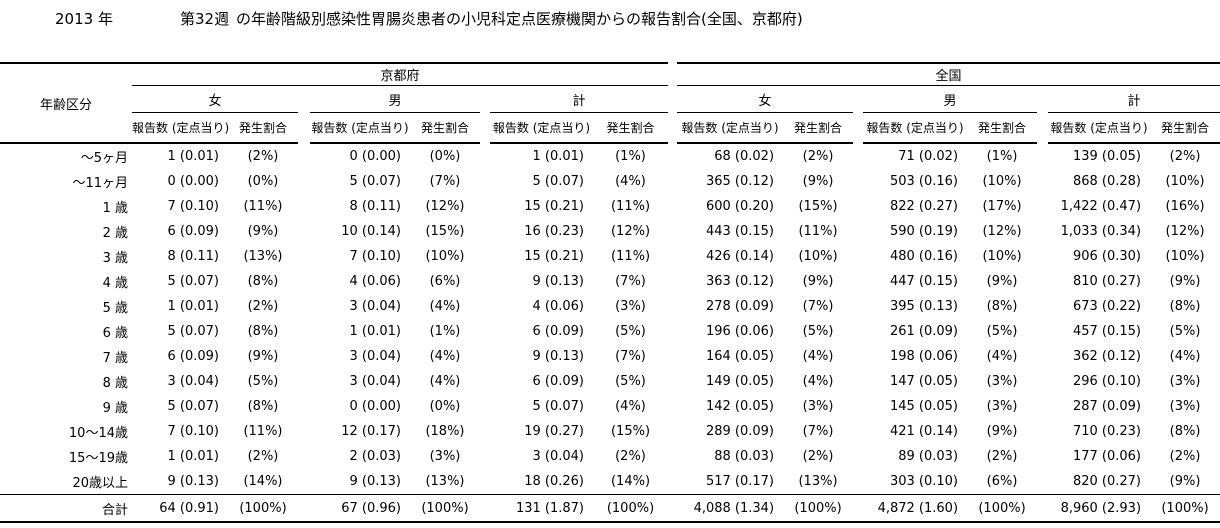 The width and height of the screenshot is (1220, 528). I want to click on count-cell: 198 (0.06), so click(924, 356).